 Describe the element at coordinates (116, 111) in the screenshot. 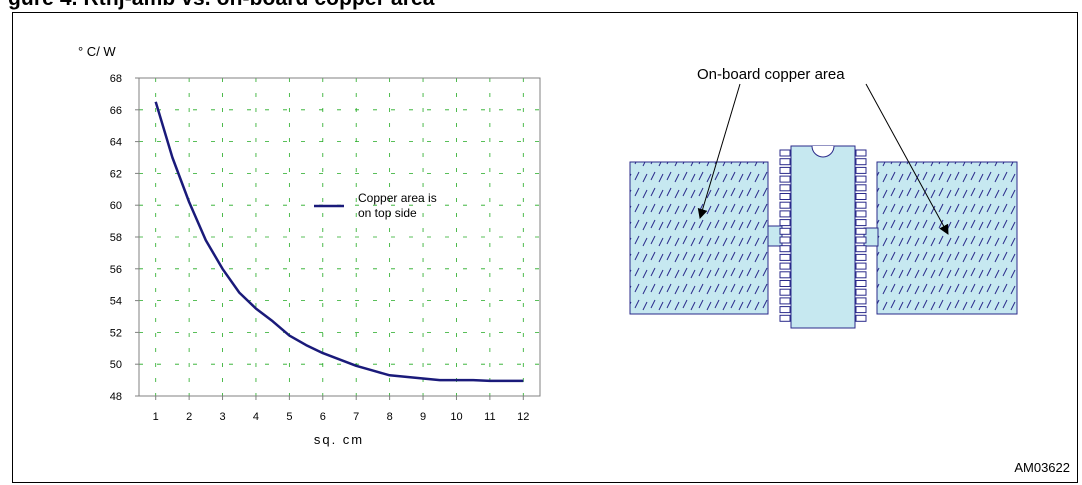

I see `y-tick-label: 66` at that location.